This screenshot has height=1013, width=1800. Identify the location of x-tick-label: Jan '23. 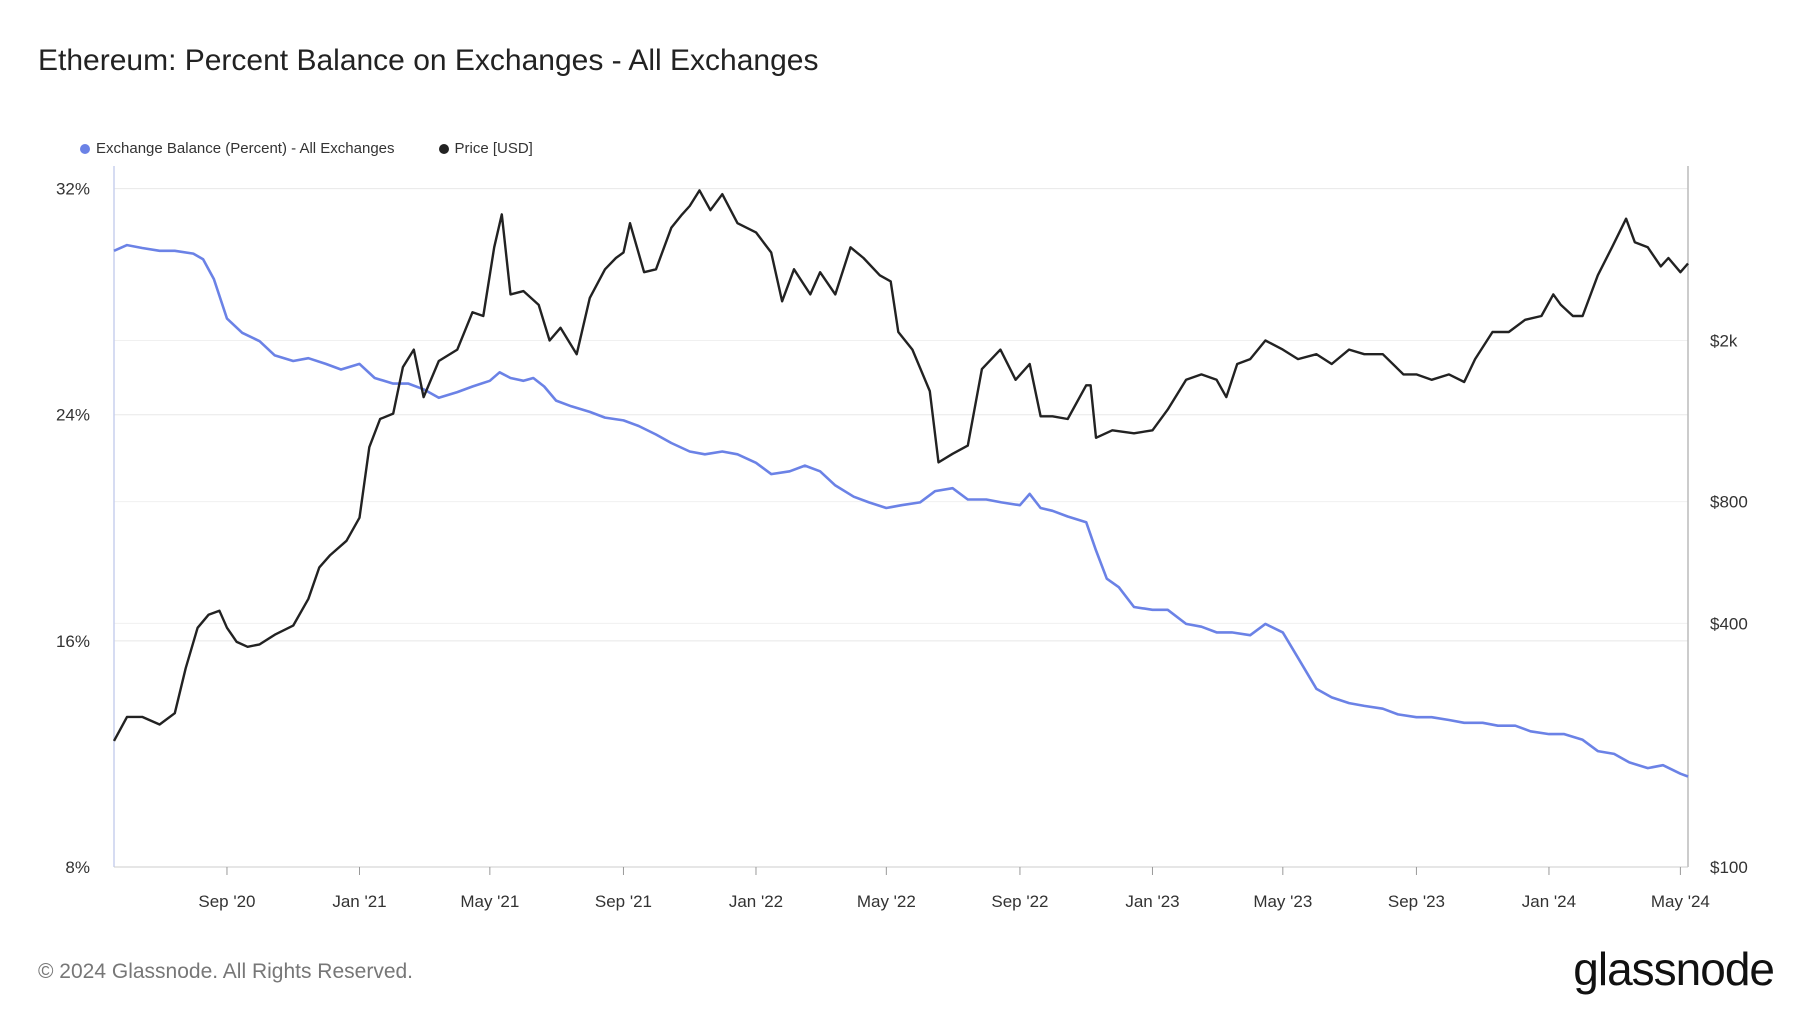
(1152, 901).